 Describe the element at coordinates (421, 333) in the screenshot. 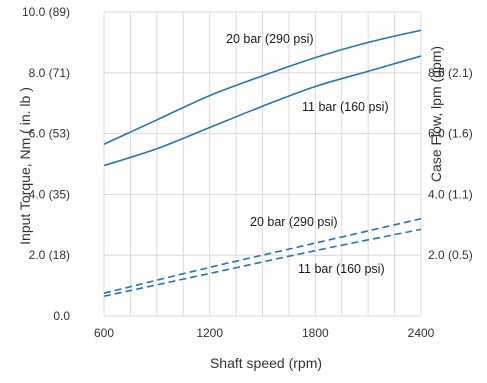

I see `x-tick-label: 2400` at that location.